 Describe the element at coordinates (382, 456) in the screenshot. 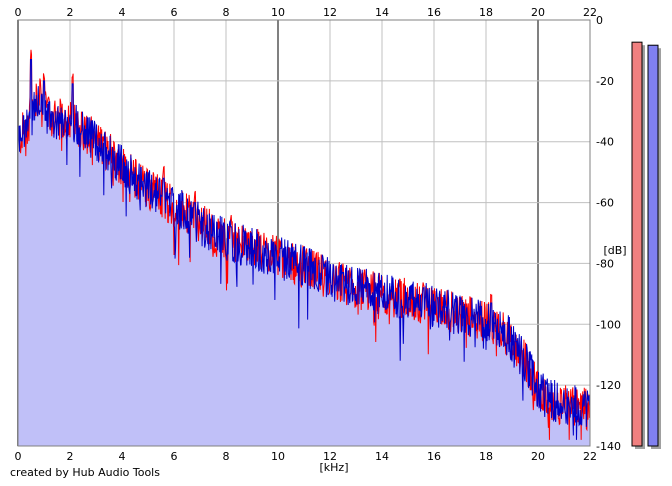

I see `x-tick-label-bottom: 14` at that location.